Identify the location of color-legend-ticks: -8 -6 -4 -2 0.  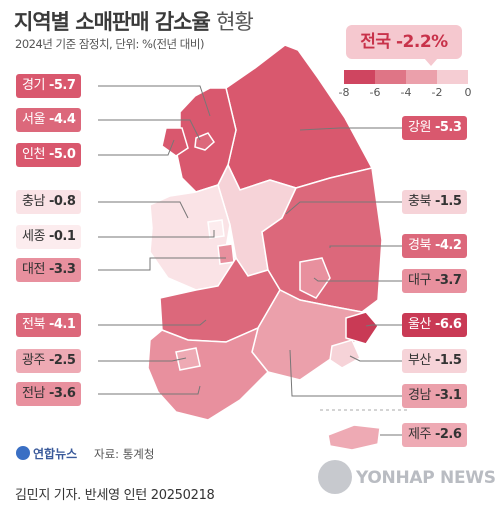
(406, 93).